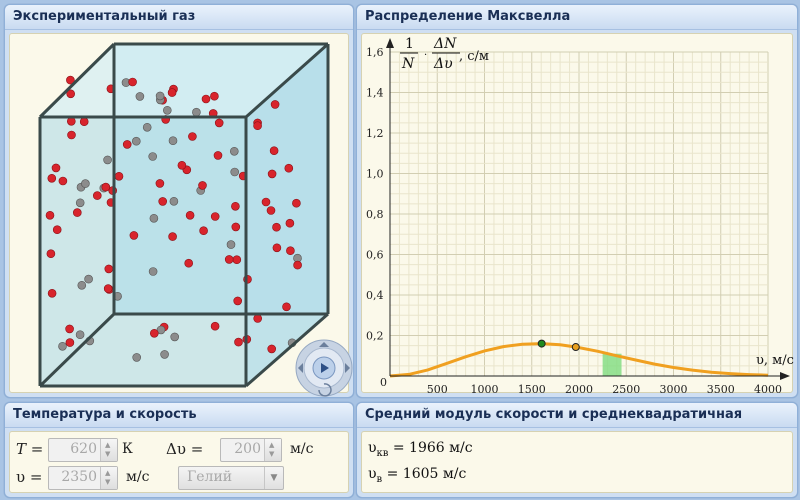 The width and height of the screenshot is (800, 500). I want to click on temperature-value: 620, so click(83, 449).